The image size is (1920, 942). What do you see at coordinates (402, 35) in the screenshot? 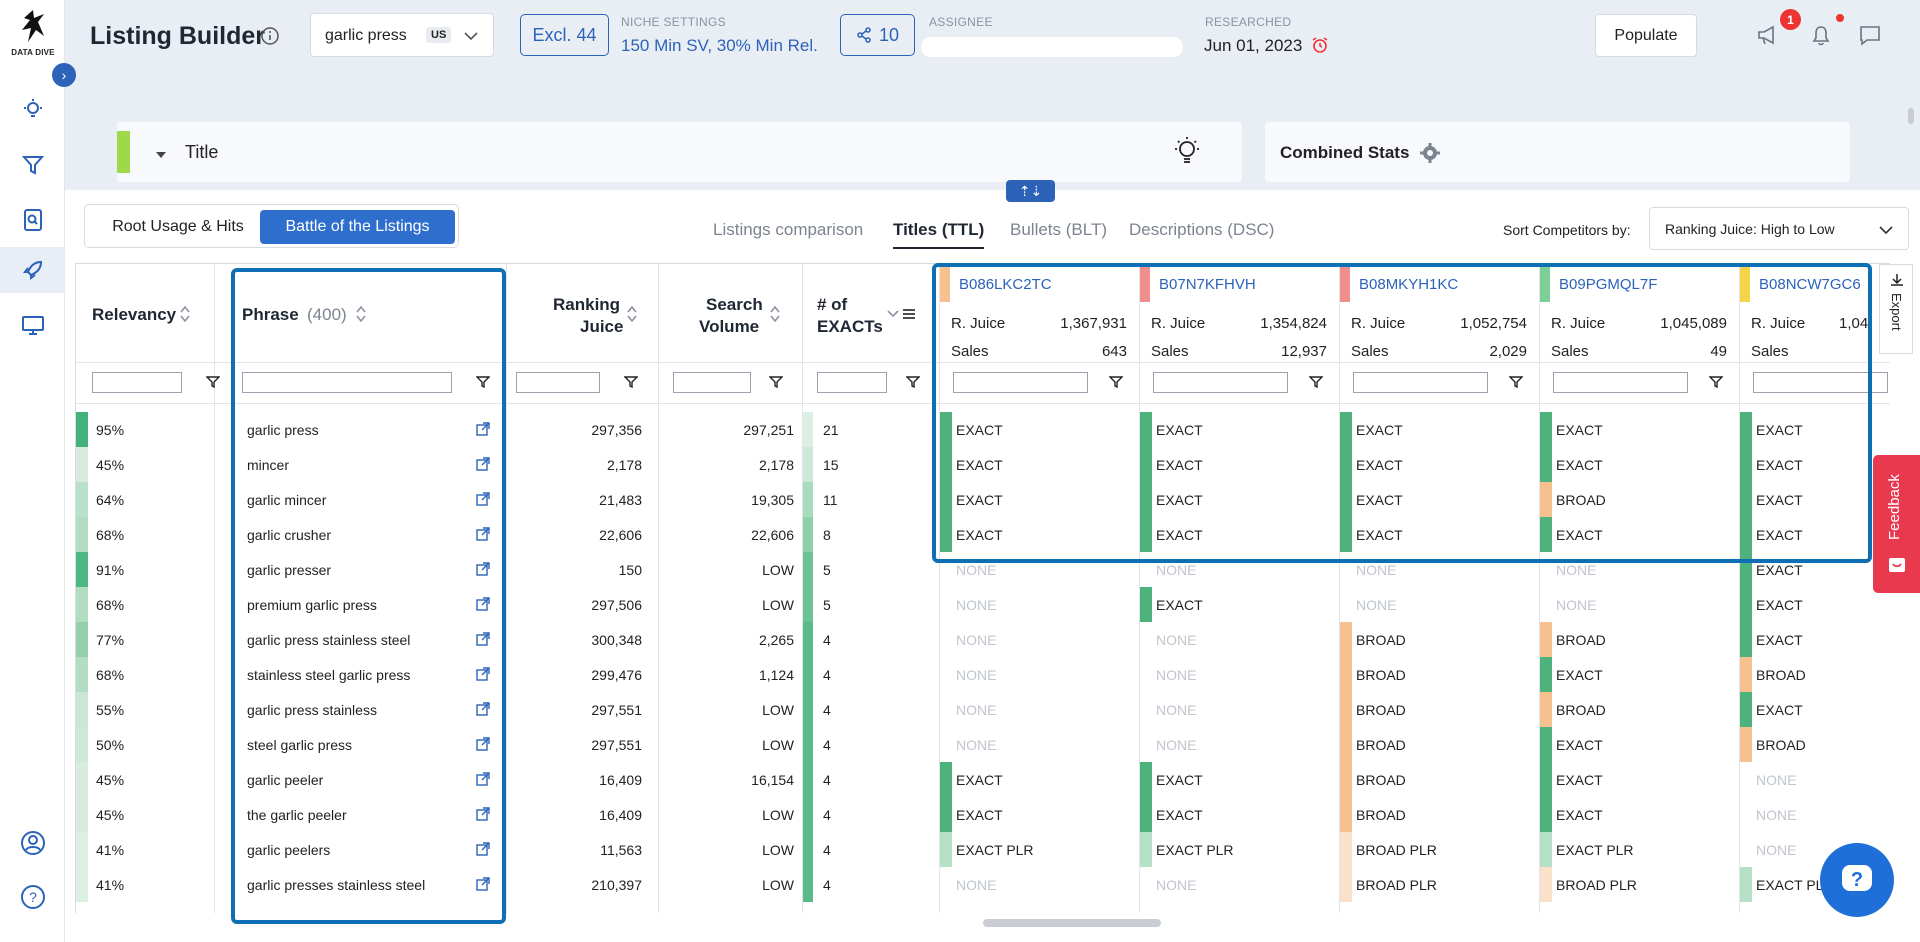
I see `keyword-select: garlic press US` at bounding box center [402, 35].